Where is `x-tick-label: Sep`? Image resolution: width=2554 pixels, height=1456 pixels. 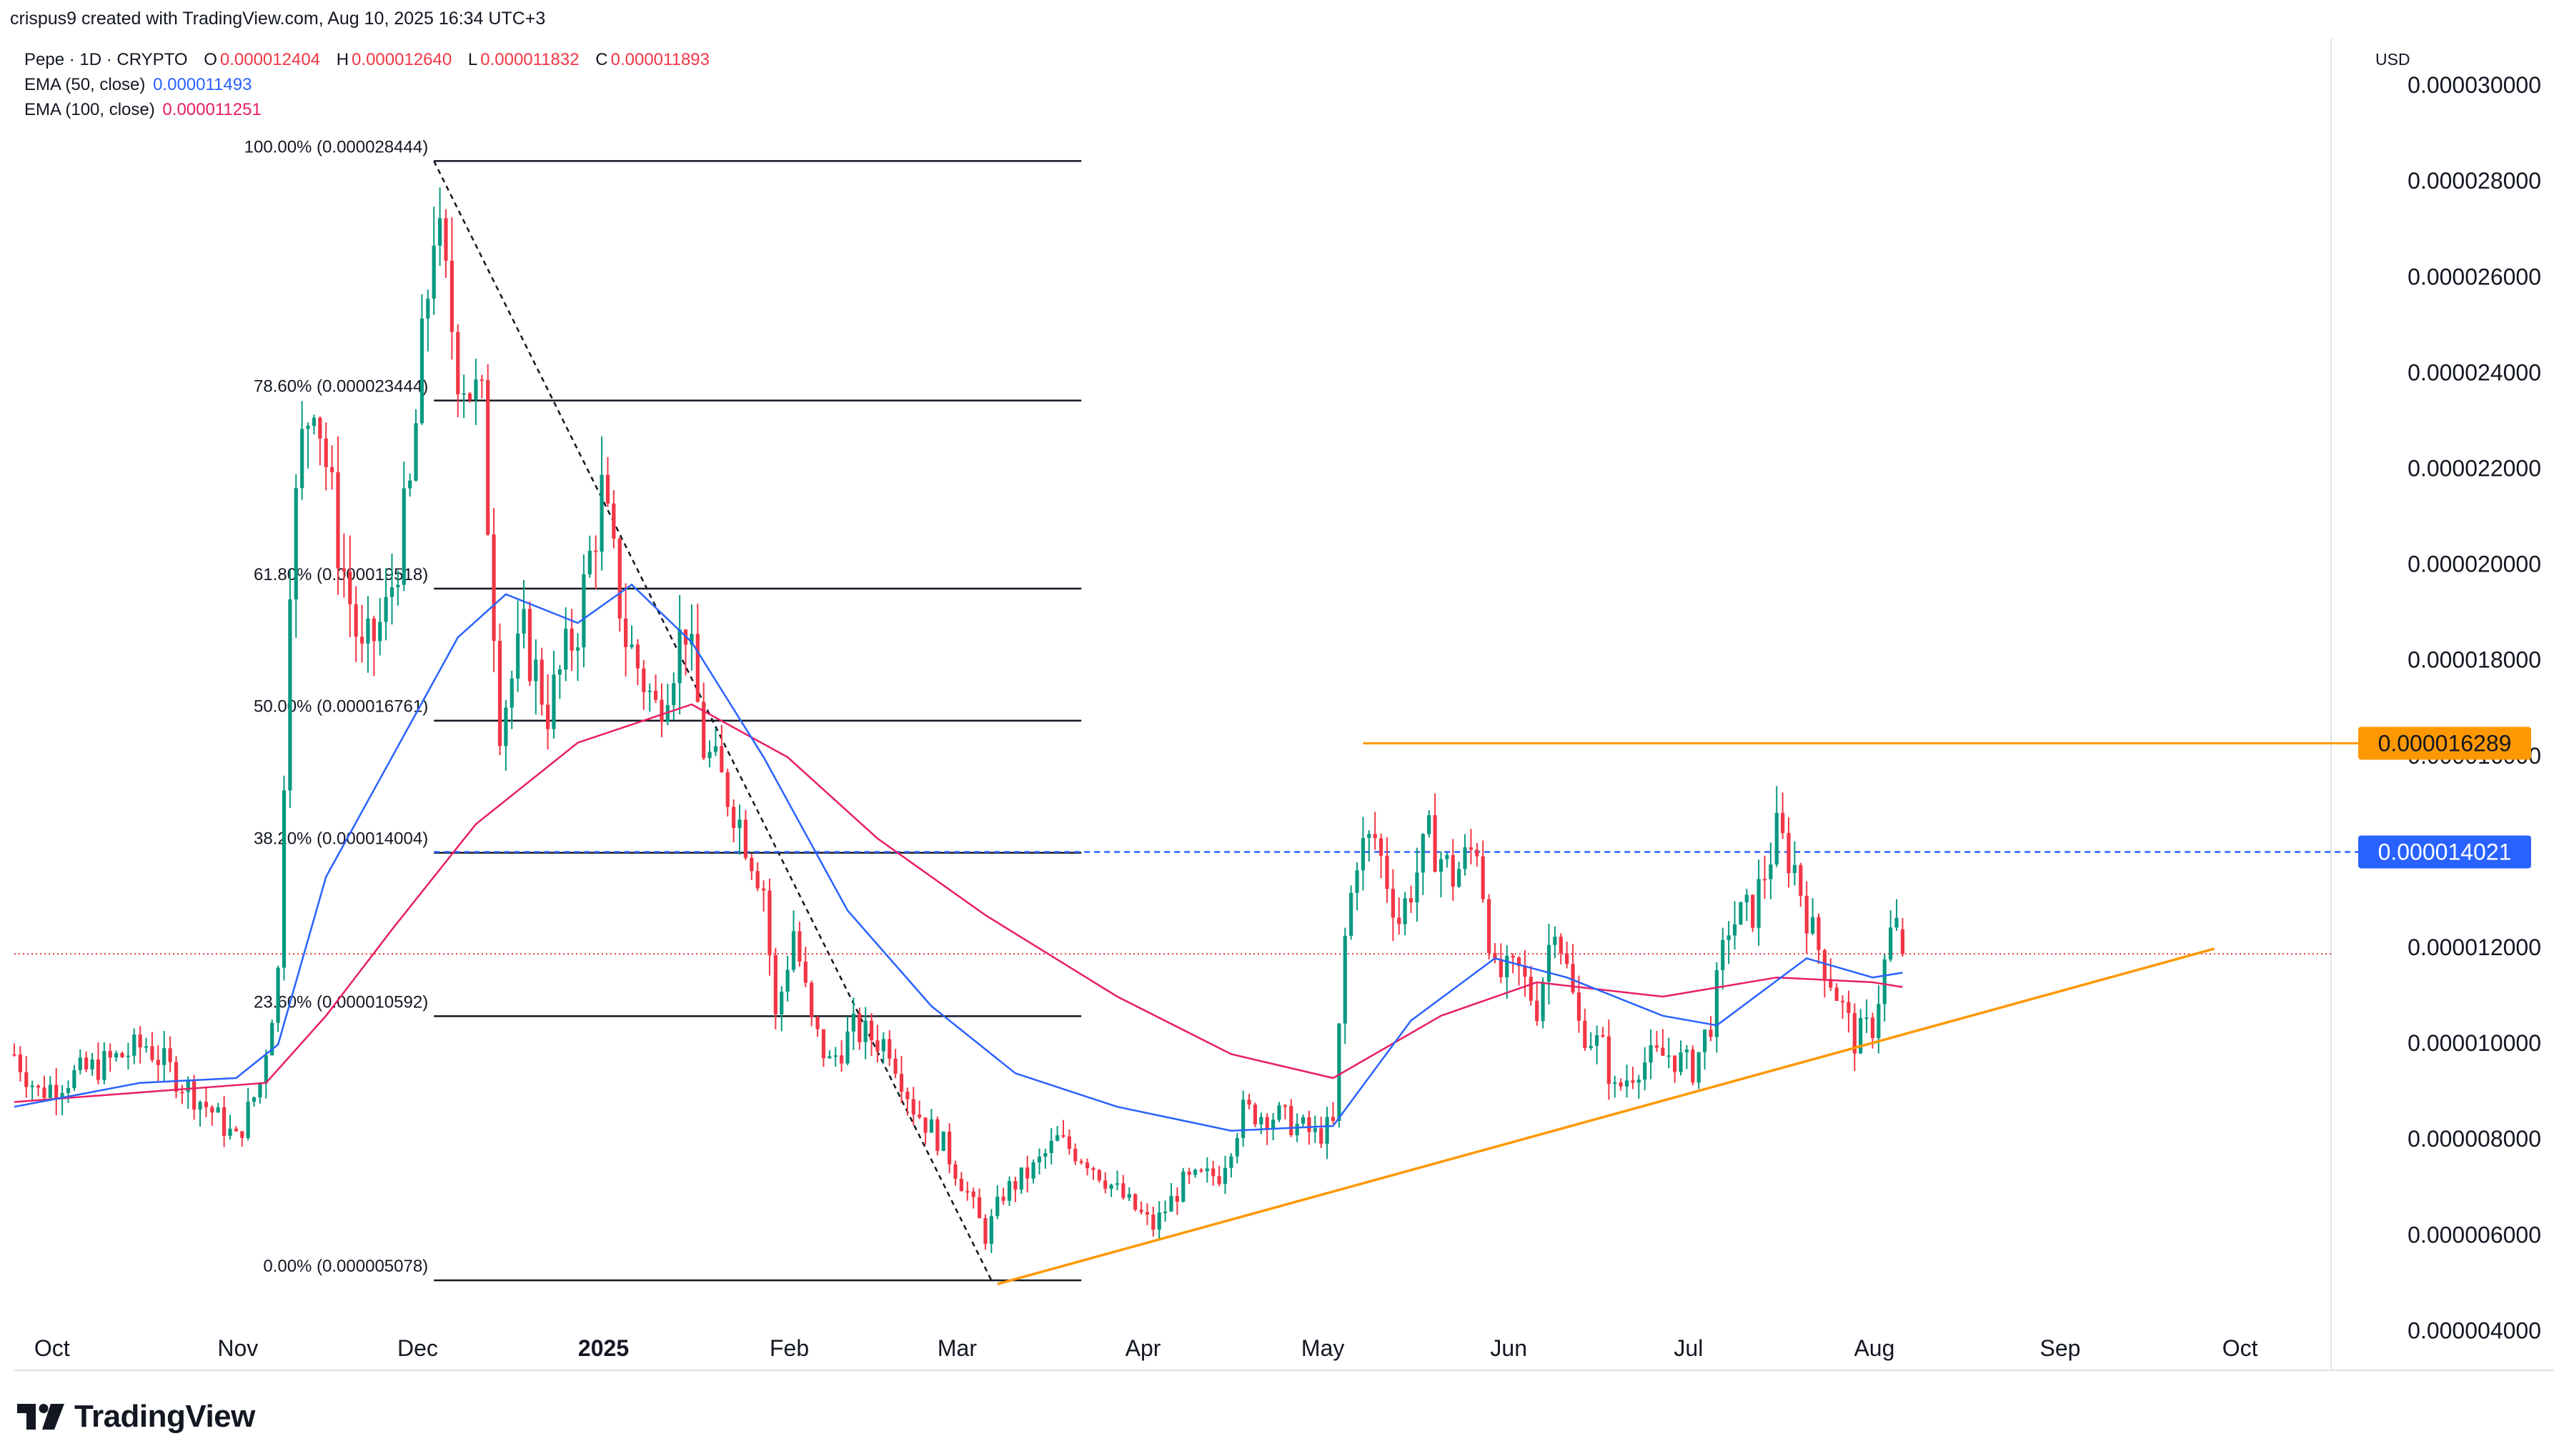 x-tick-label: Sep is located at coordinates (2059, 1348).